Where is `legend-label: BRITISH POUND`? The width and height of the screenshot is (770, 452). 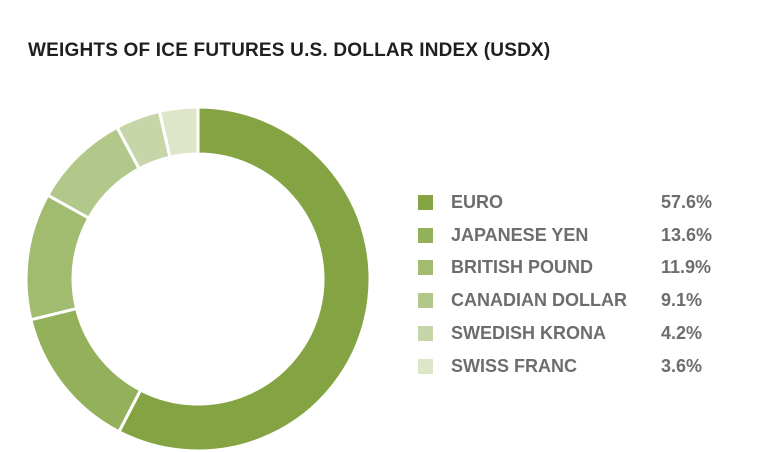 legend-label: BRITISH POUND is located at coordinates (522, 267).